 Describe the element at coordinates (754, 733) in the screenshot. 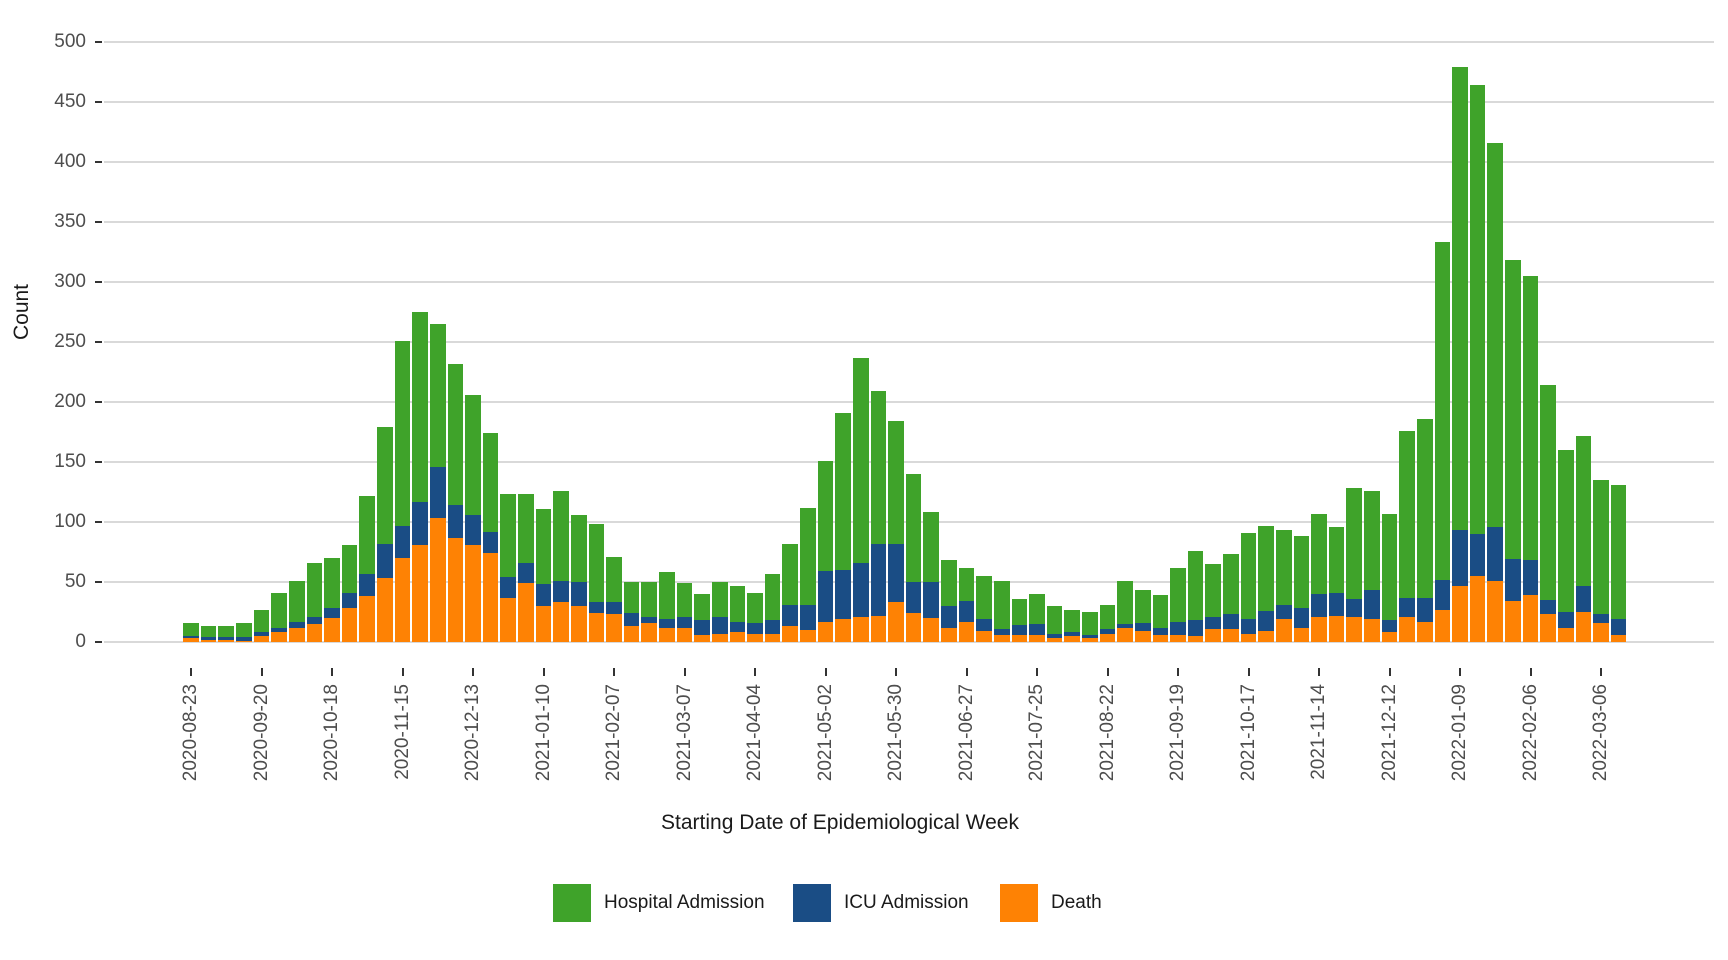

I see `x-tick-label-2021-04-04: 2021-04-04` at that location.